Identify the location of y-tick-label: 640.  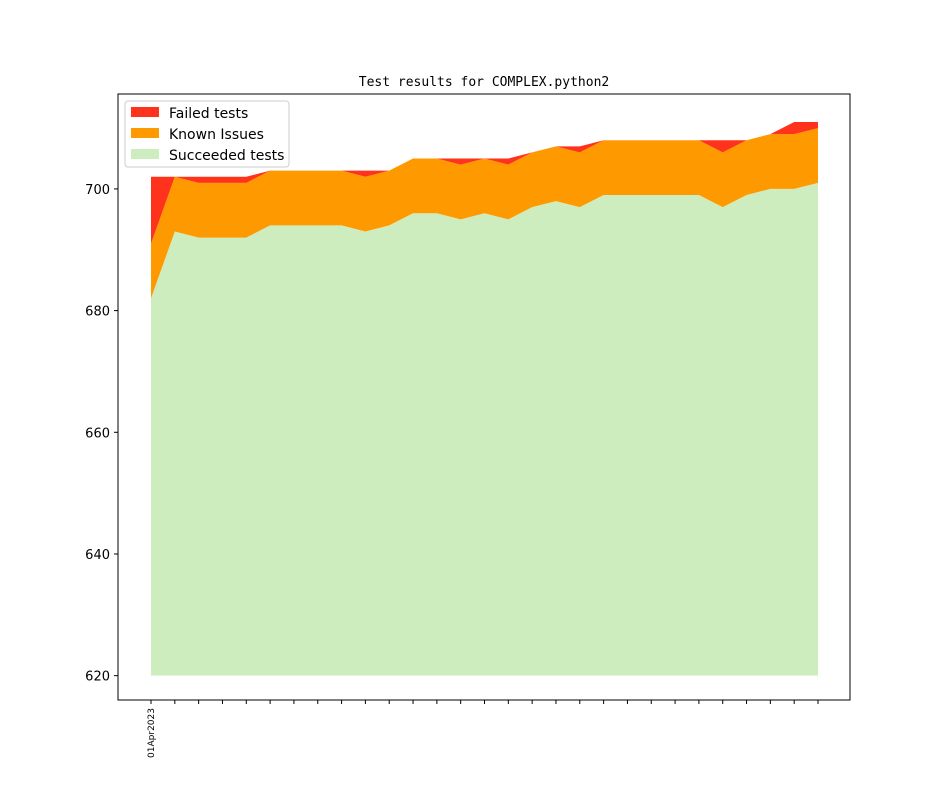
(97, 555).